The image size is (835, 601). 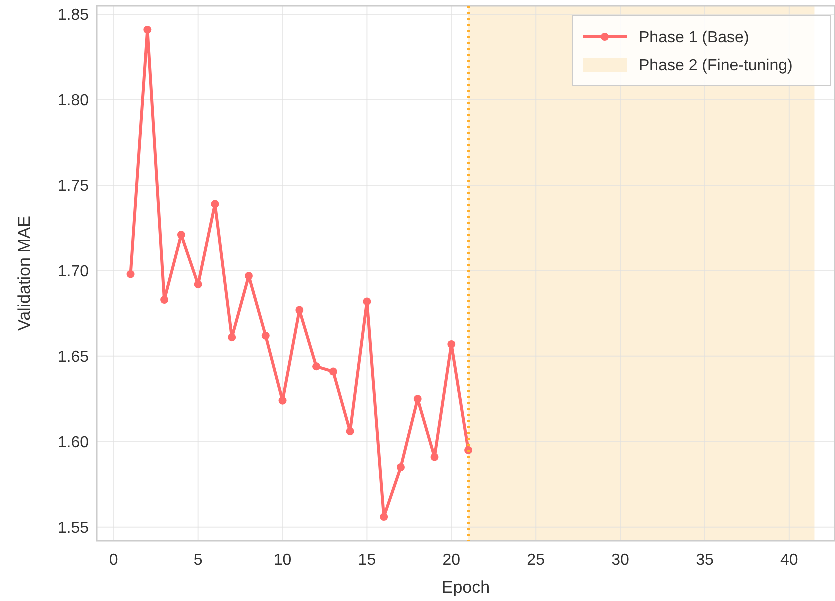 I want to click on x-tick-label: 40, so click(x=789, y=560).